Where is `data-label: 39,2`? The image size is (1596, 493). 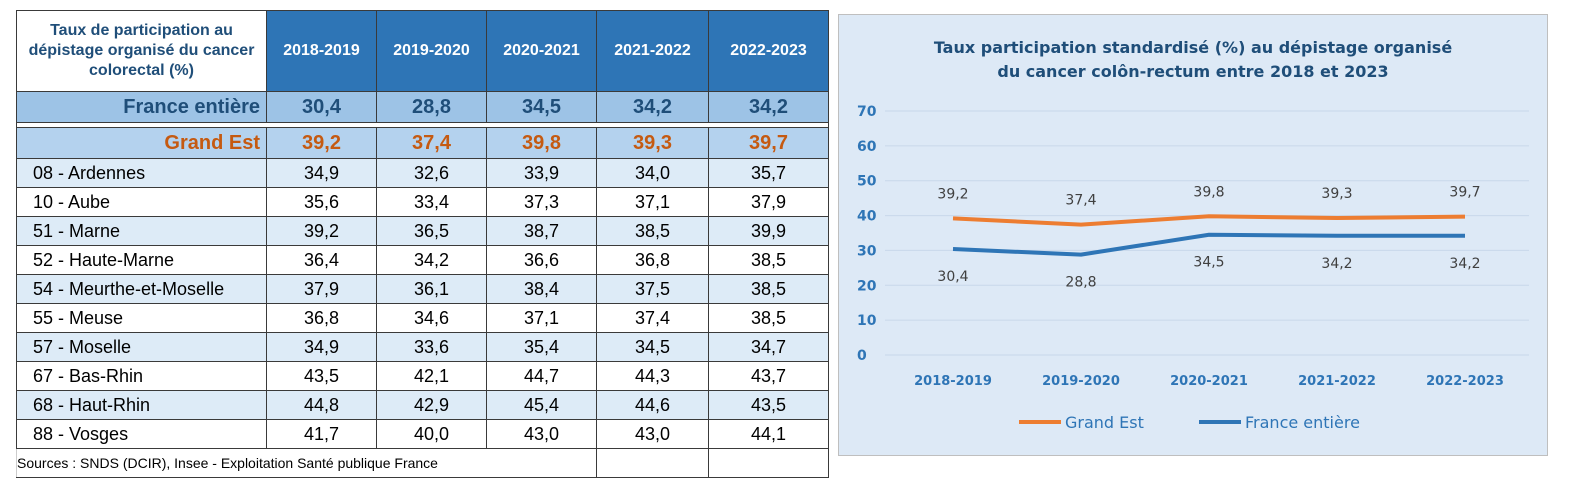 data-label: 39,2 is located at coordinates (952, 194).